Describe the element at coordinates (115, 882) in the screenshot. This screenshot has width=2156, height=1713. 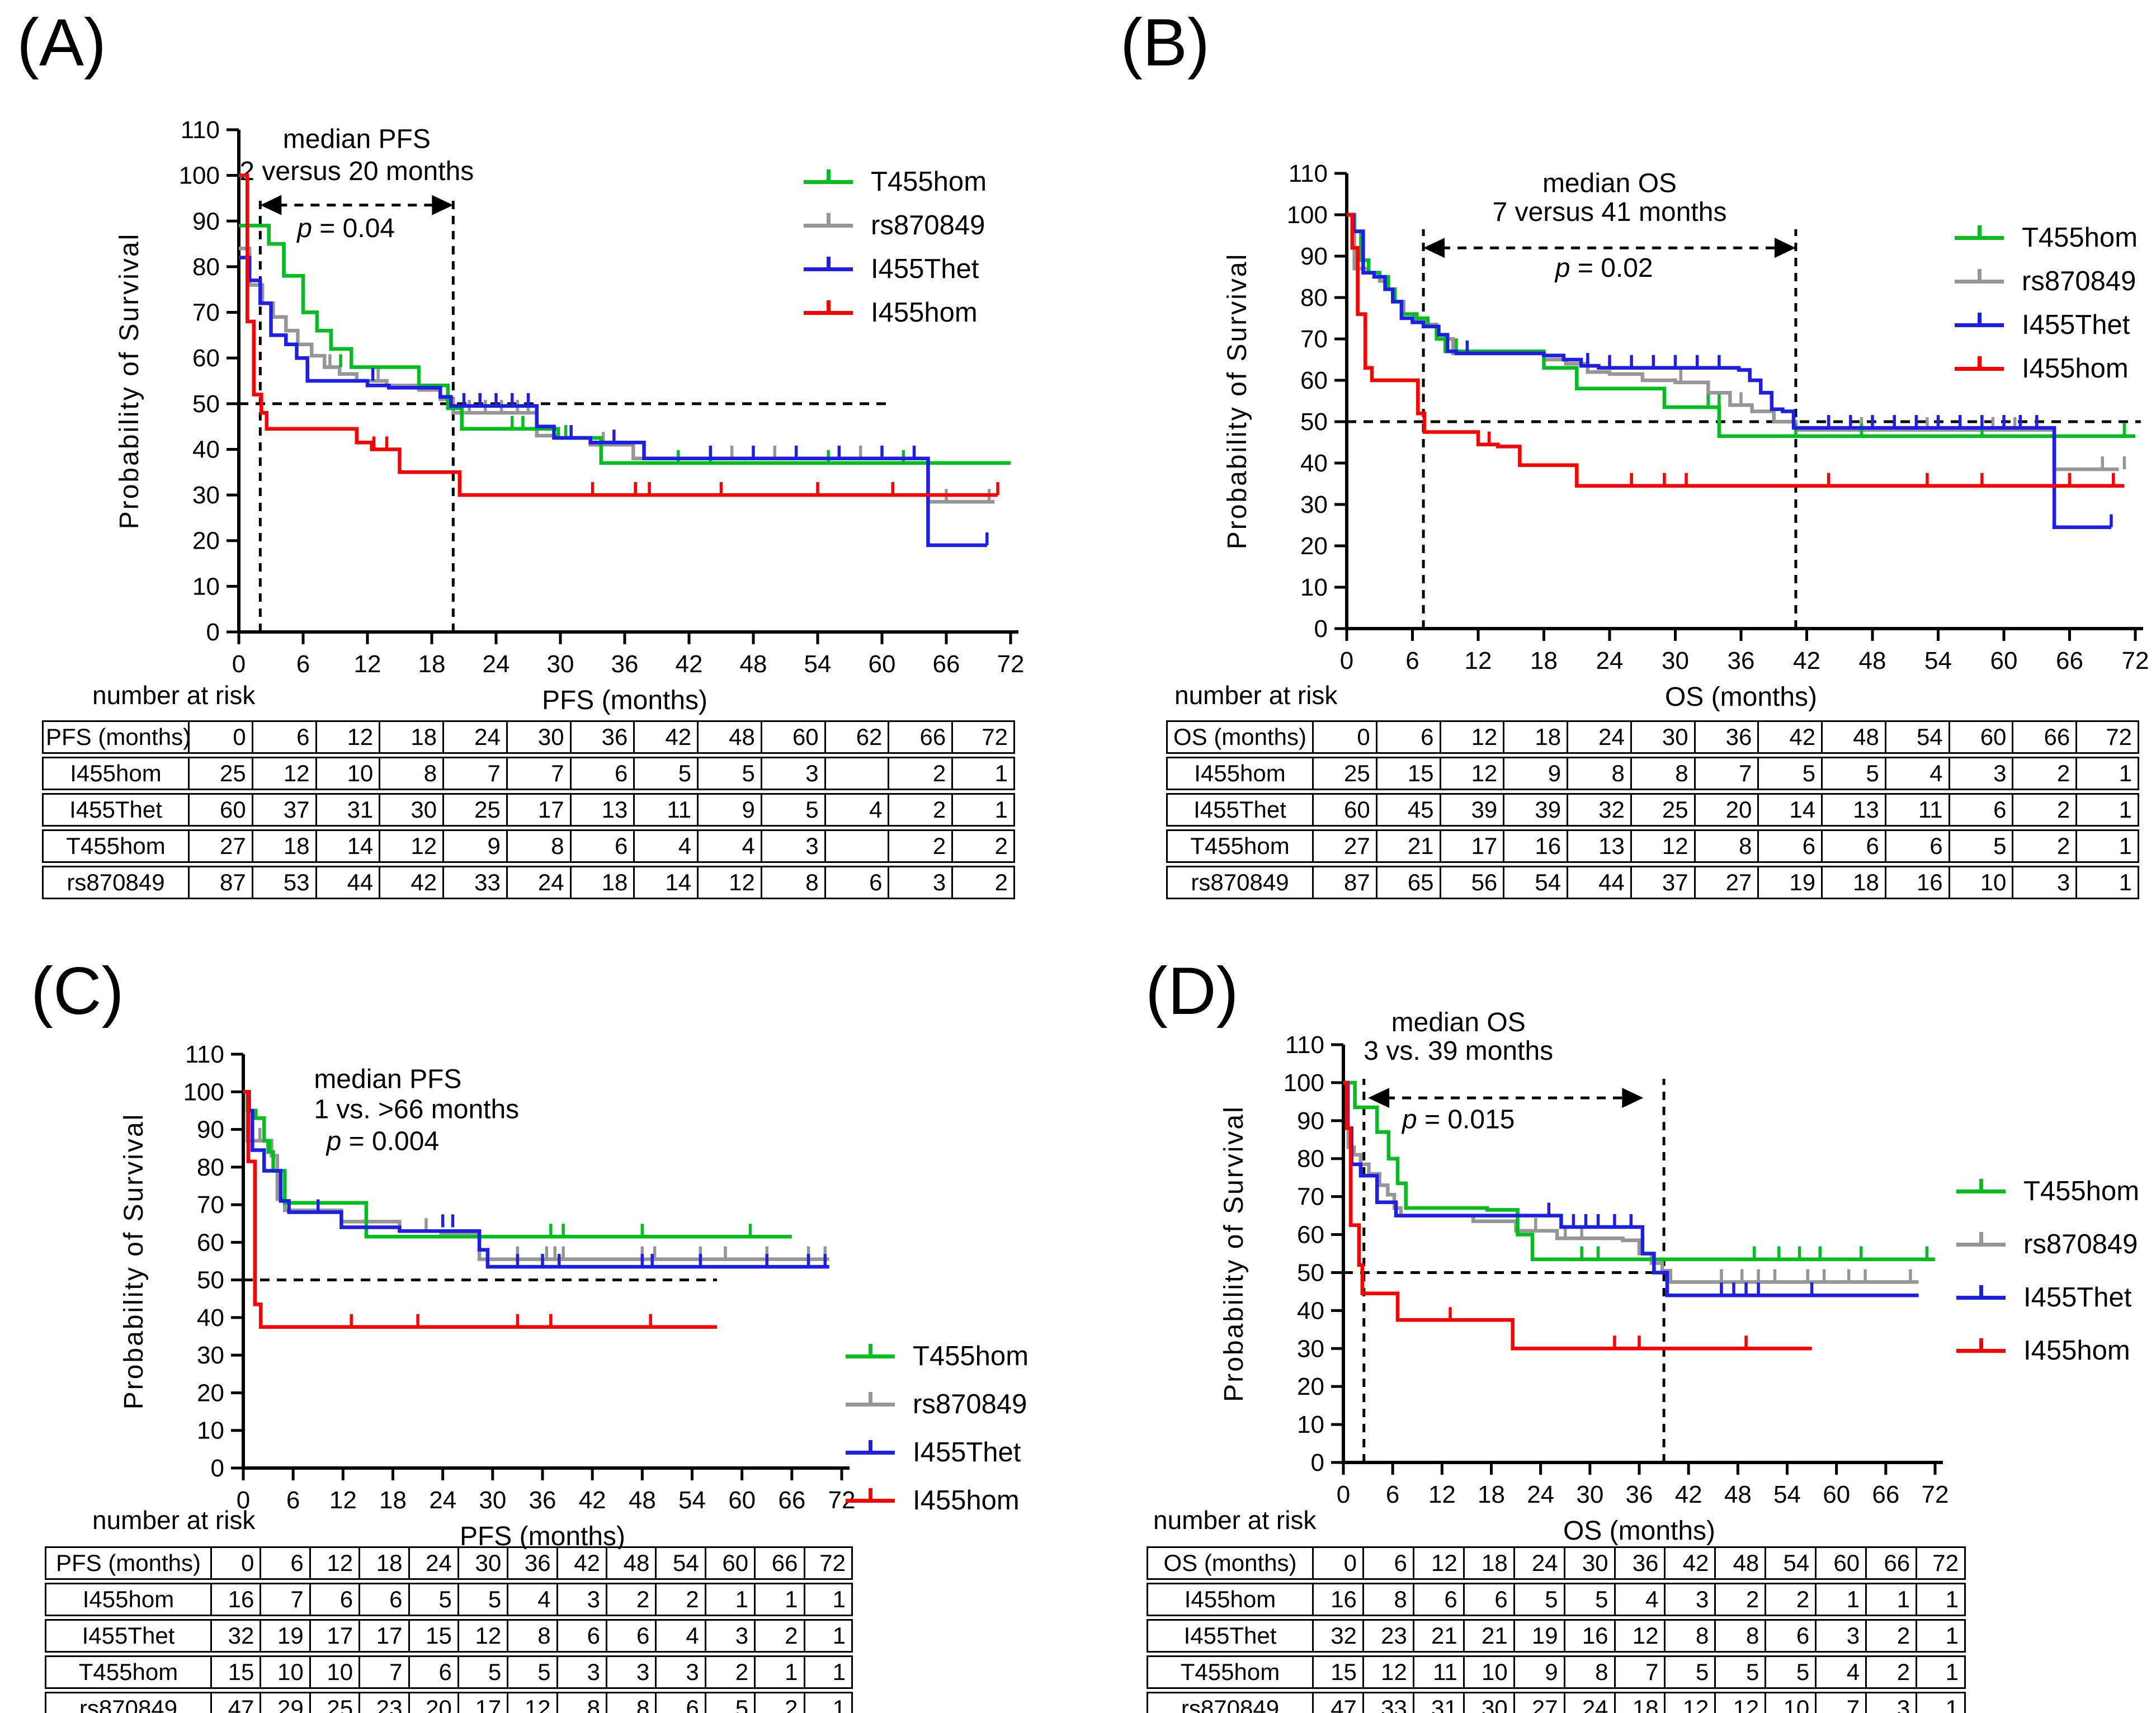
I see `risk-row-label: rs870849` at that location.